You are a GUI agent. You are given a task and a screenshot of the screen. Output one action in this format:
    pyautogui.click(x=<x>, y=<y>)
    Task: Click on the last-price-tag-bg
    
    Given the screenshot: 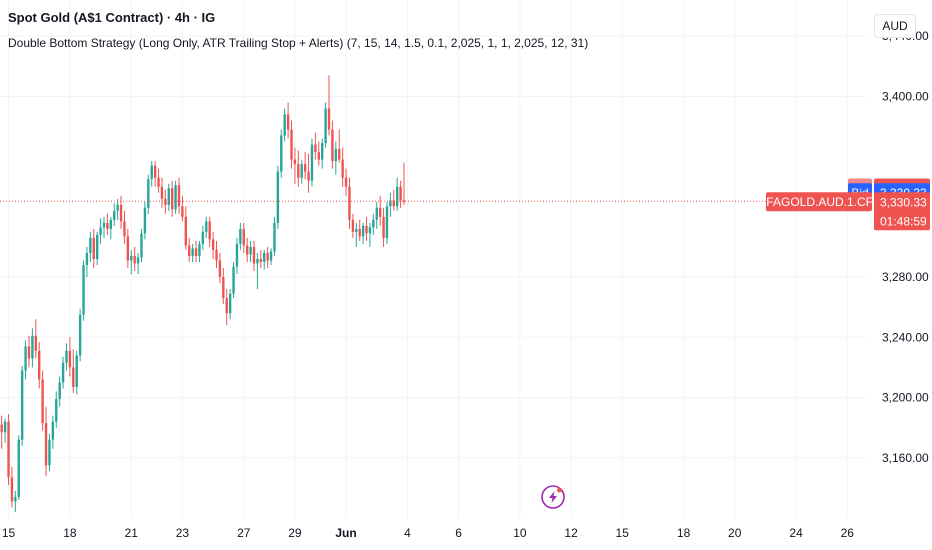 What is the action you would take?
    pyautogui.click(x=902, y=211)
    